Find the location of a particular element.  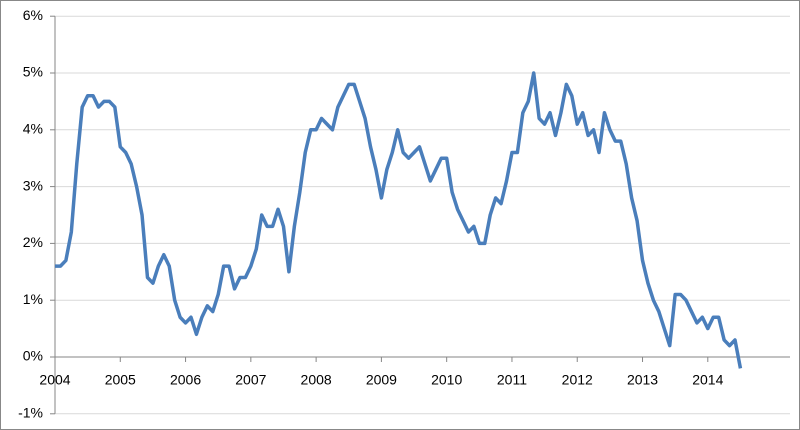

x-tick-label: 2005 is located at coordinates (120, 380).